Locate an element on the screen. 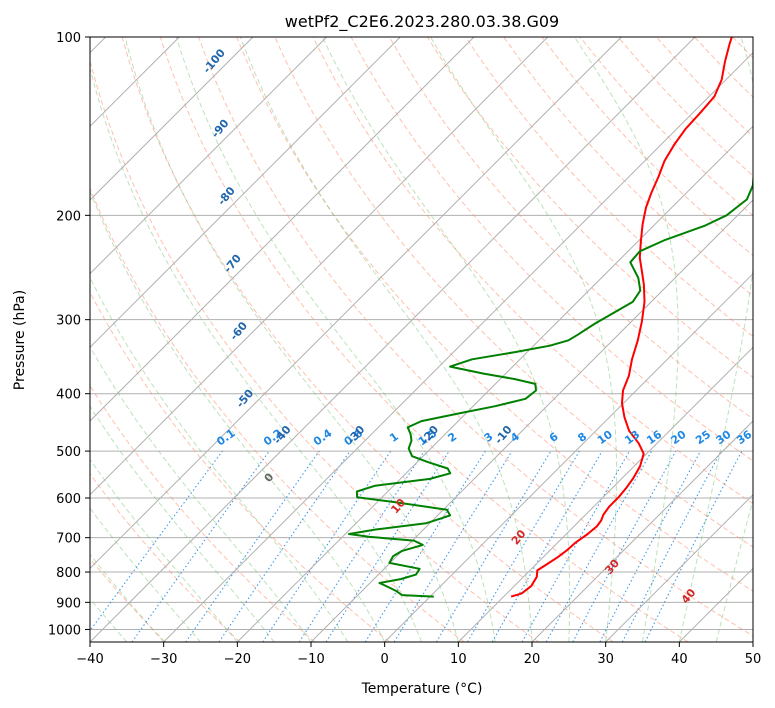 The image size is (775, 708). x-tick-label: −10 is located at coordinates (310, 659).